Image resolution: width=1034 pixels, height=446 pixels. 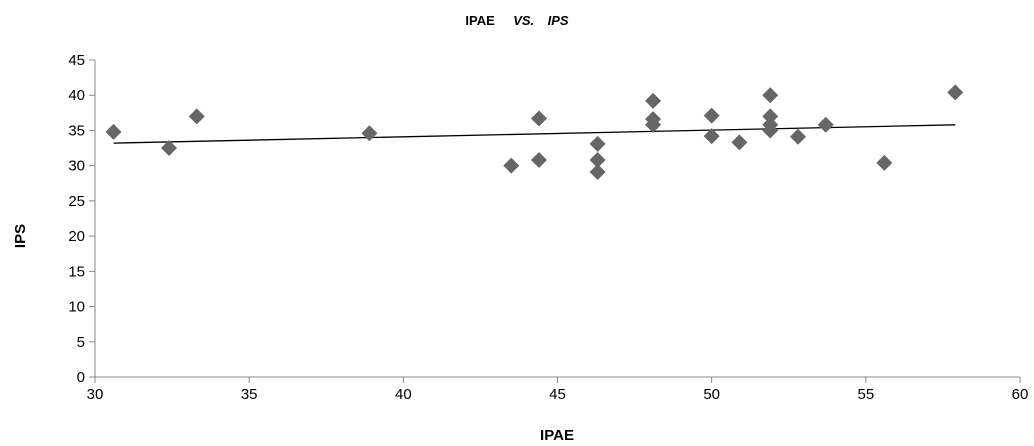 What do you see at coordinates (76, 271) in the screenshot?
I see `y-tick-label: 15` at bounding box center [76, 271].